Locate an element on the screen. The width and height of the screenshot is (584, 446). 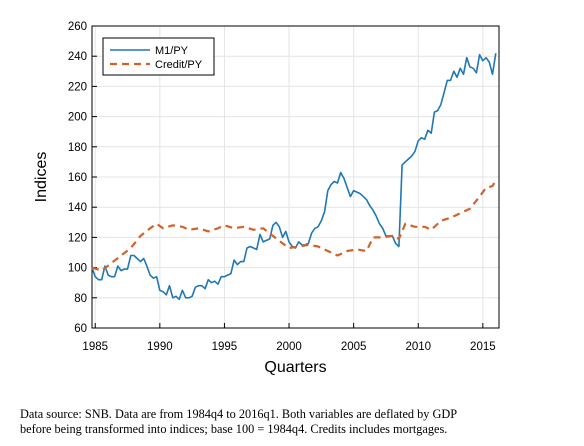
y-tick-label: 200 is located at coordinates (77, 118).